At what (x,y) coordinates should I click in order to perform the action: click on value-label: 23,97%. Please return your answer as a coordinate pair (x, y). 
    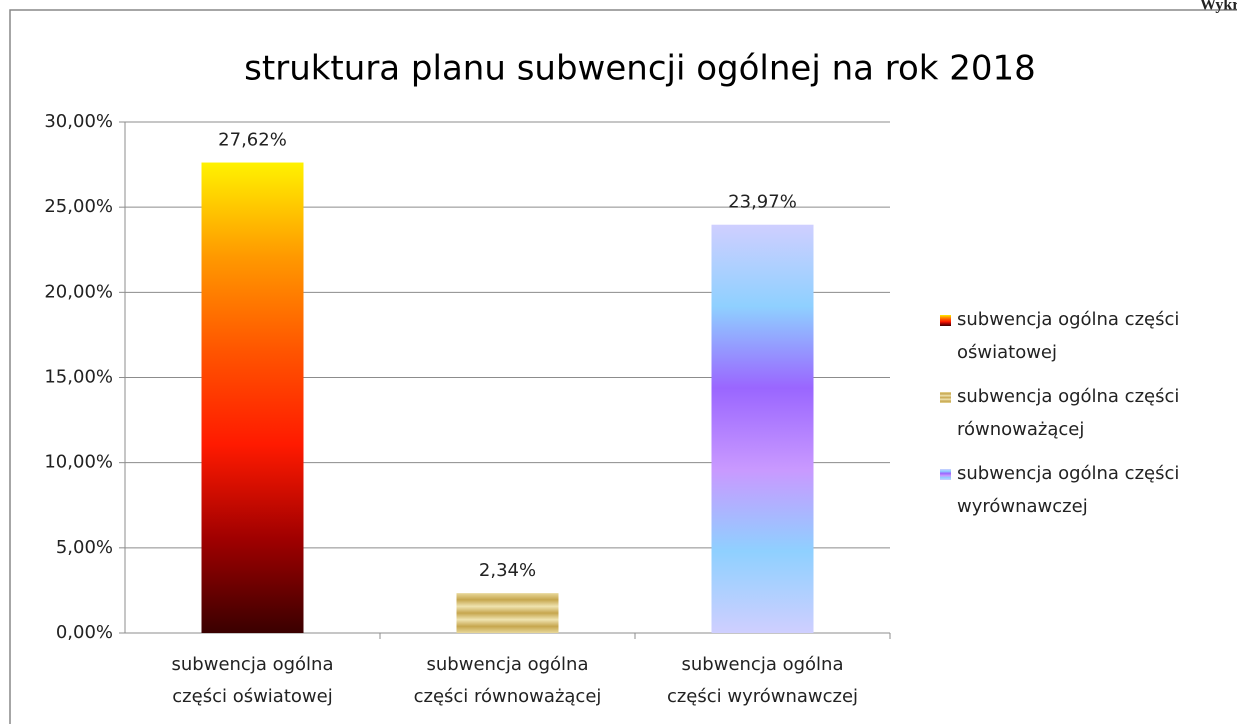
    Looking at the image, I should click on (762, 202).